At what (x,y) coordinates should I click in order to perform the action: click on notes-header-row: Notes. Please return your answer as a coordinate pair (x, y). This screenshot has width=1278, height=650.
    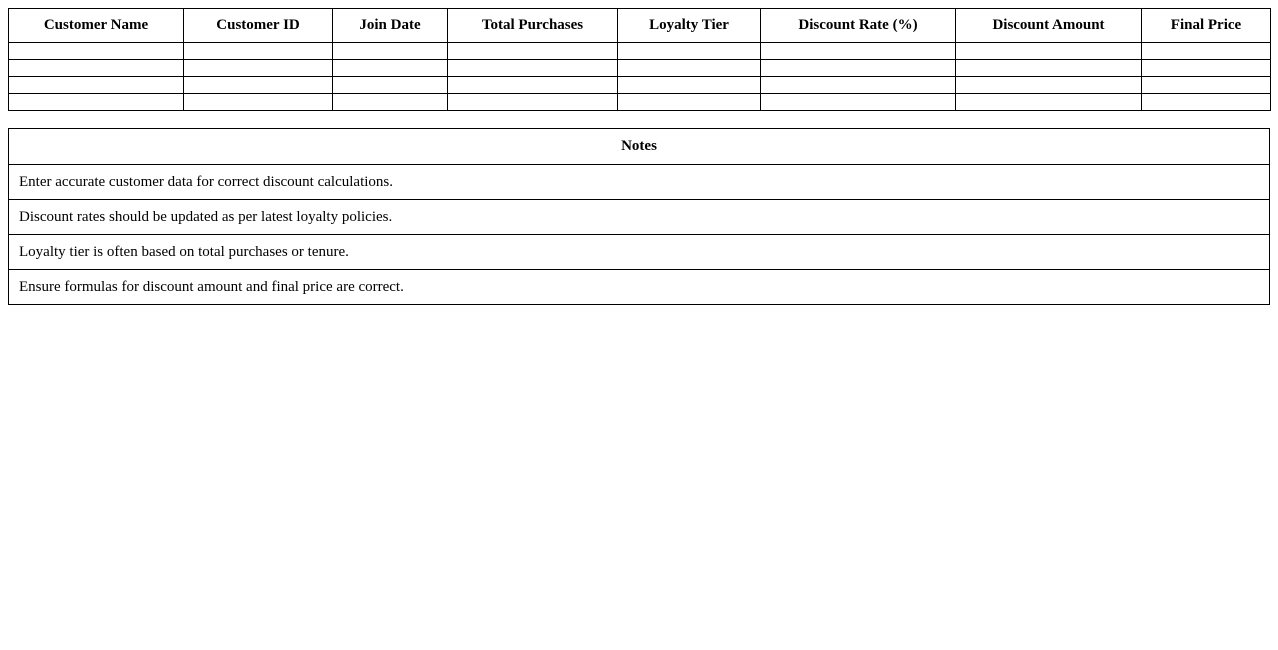
    Looking at the image, I should click on (639, 146).